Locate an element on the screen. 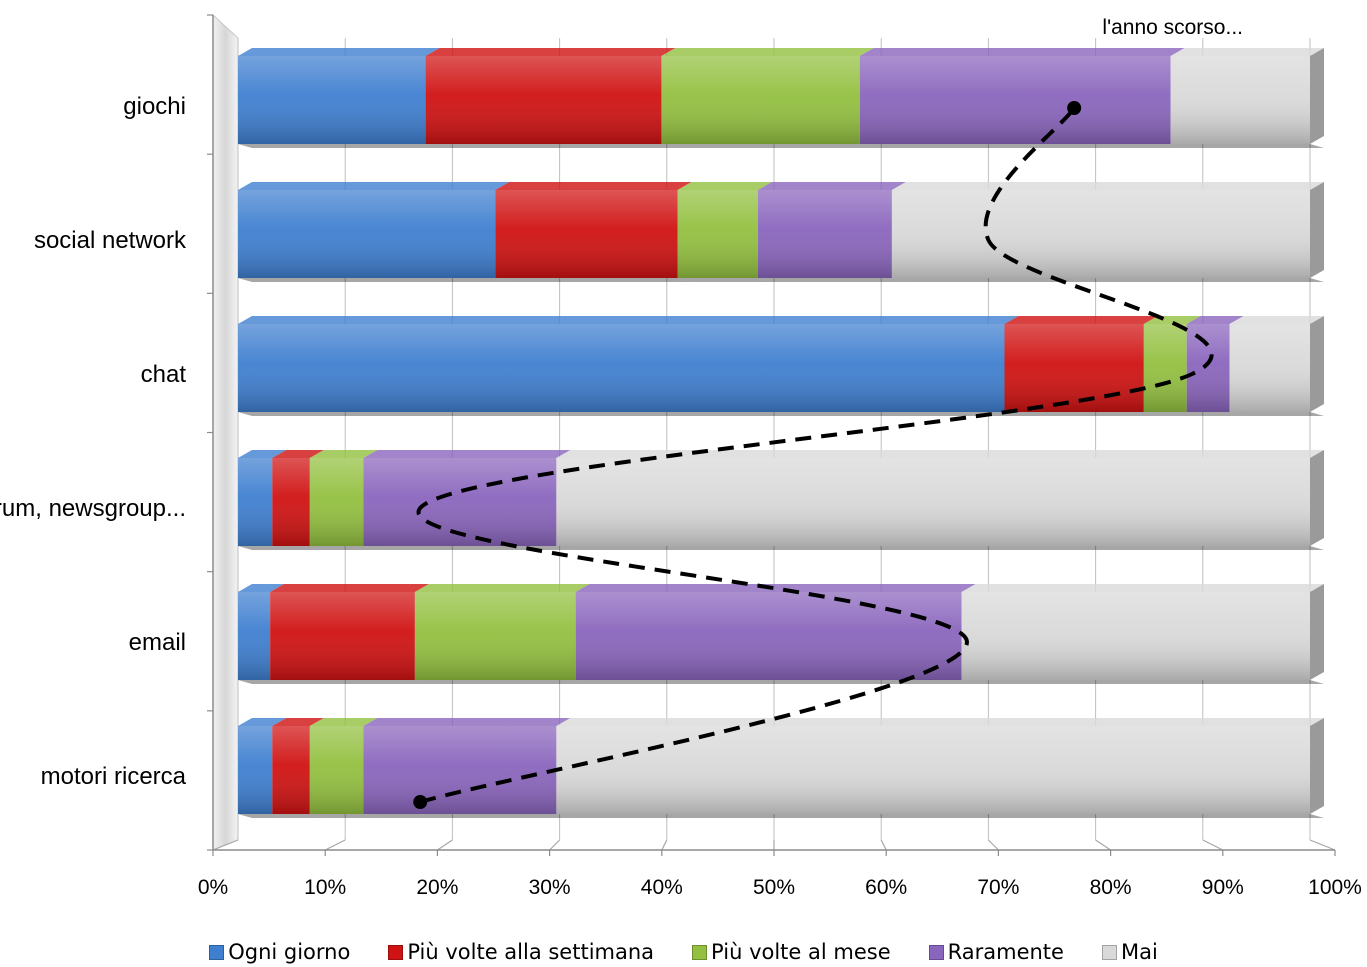  trend-start-dot is located at coordinates (420, 802).